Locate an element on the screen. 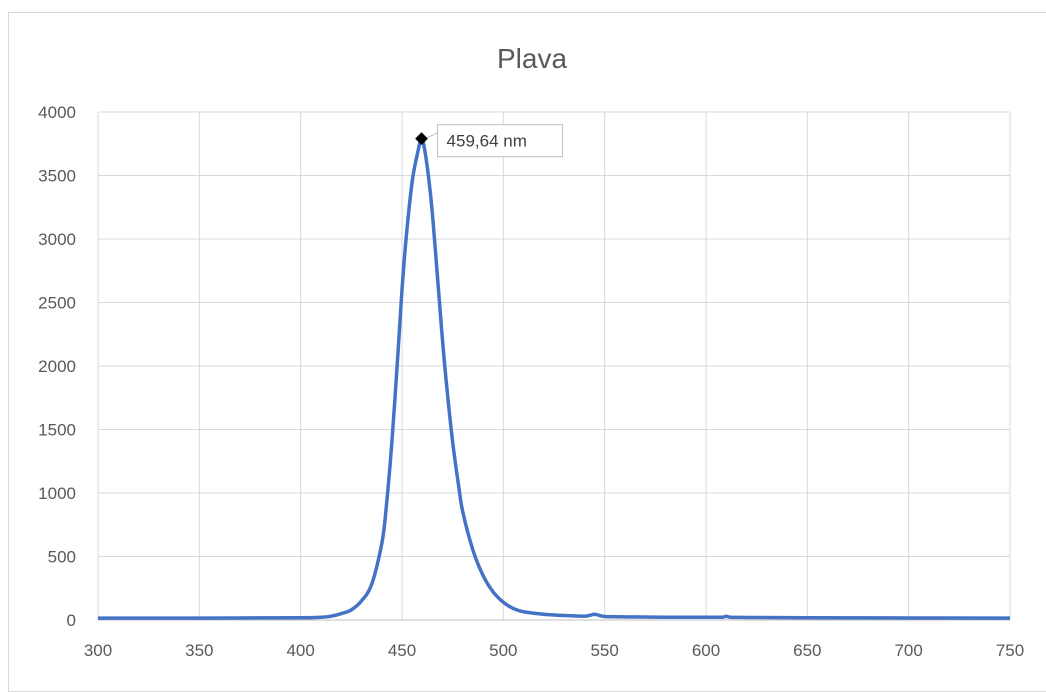 The height and width of the screenshot is (692, 1046). y-tick-label: 4000 is located at coordinates (57, 112).